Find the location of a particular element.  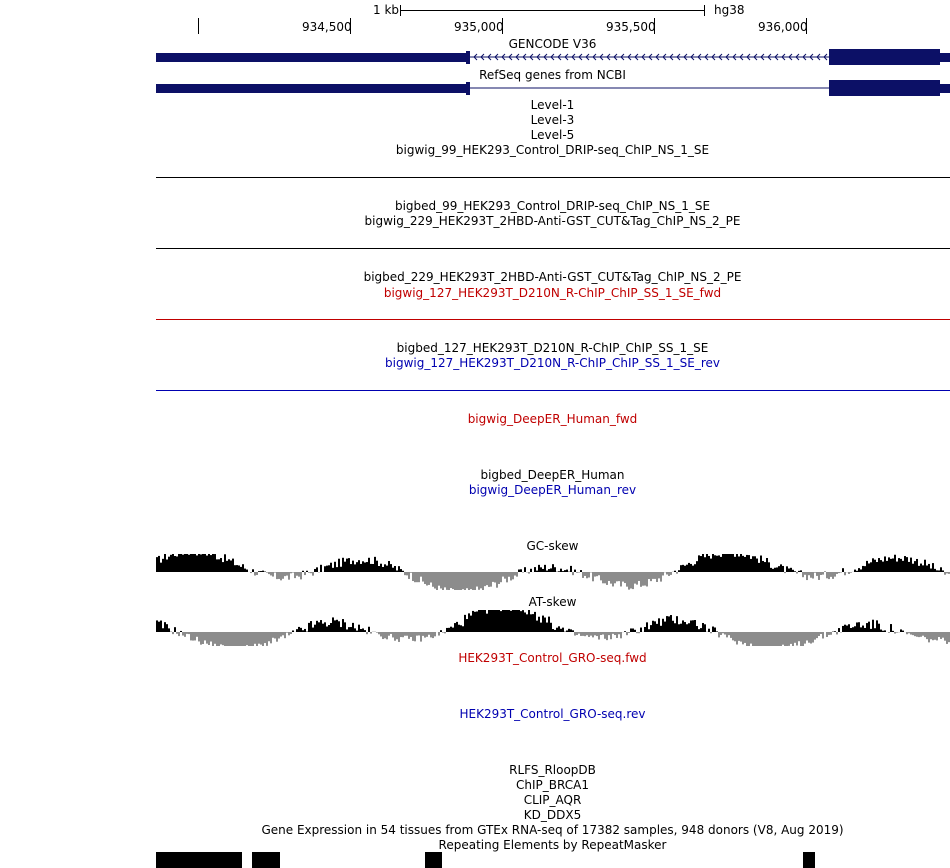

track-label-rlfs: RLFS_RloopDB is located at coordinates (552, 770).